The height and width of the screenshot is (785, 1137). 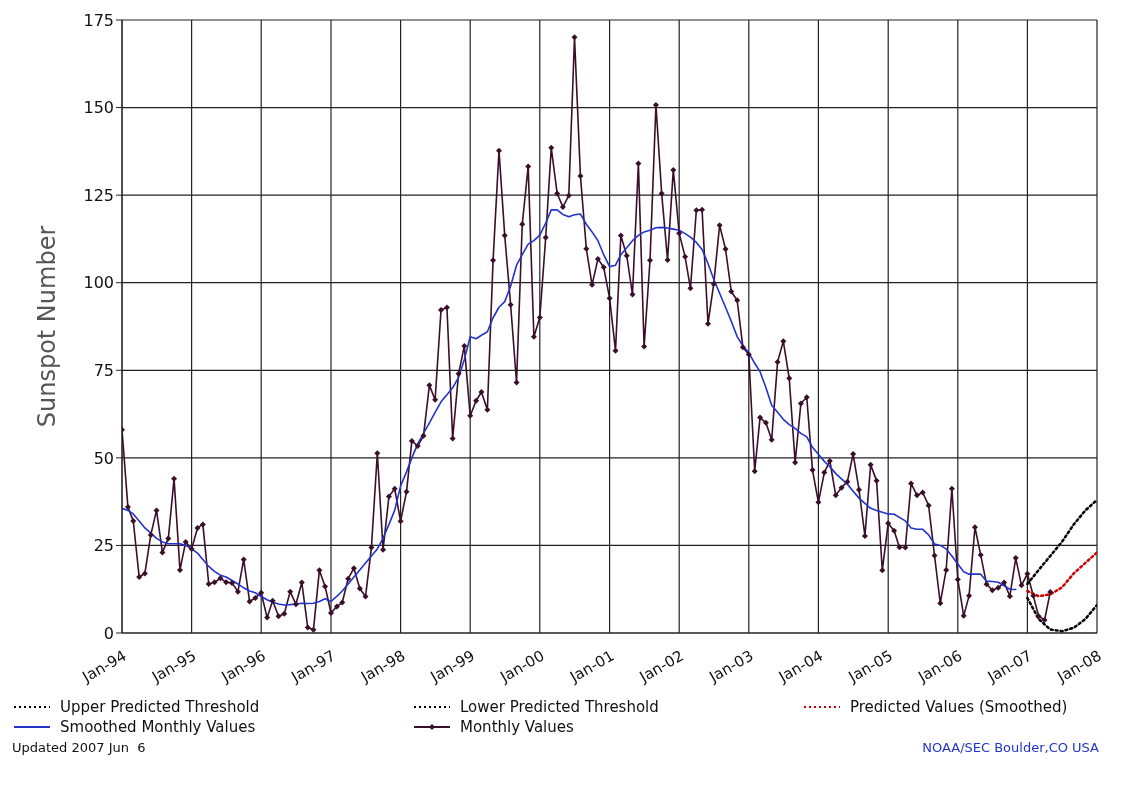 What do you see at coordinates (46, 326) in the screenshot?
I see `y-axis-title: Sunspot Number` at bounding box center [46, 326].